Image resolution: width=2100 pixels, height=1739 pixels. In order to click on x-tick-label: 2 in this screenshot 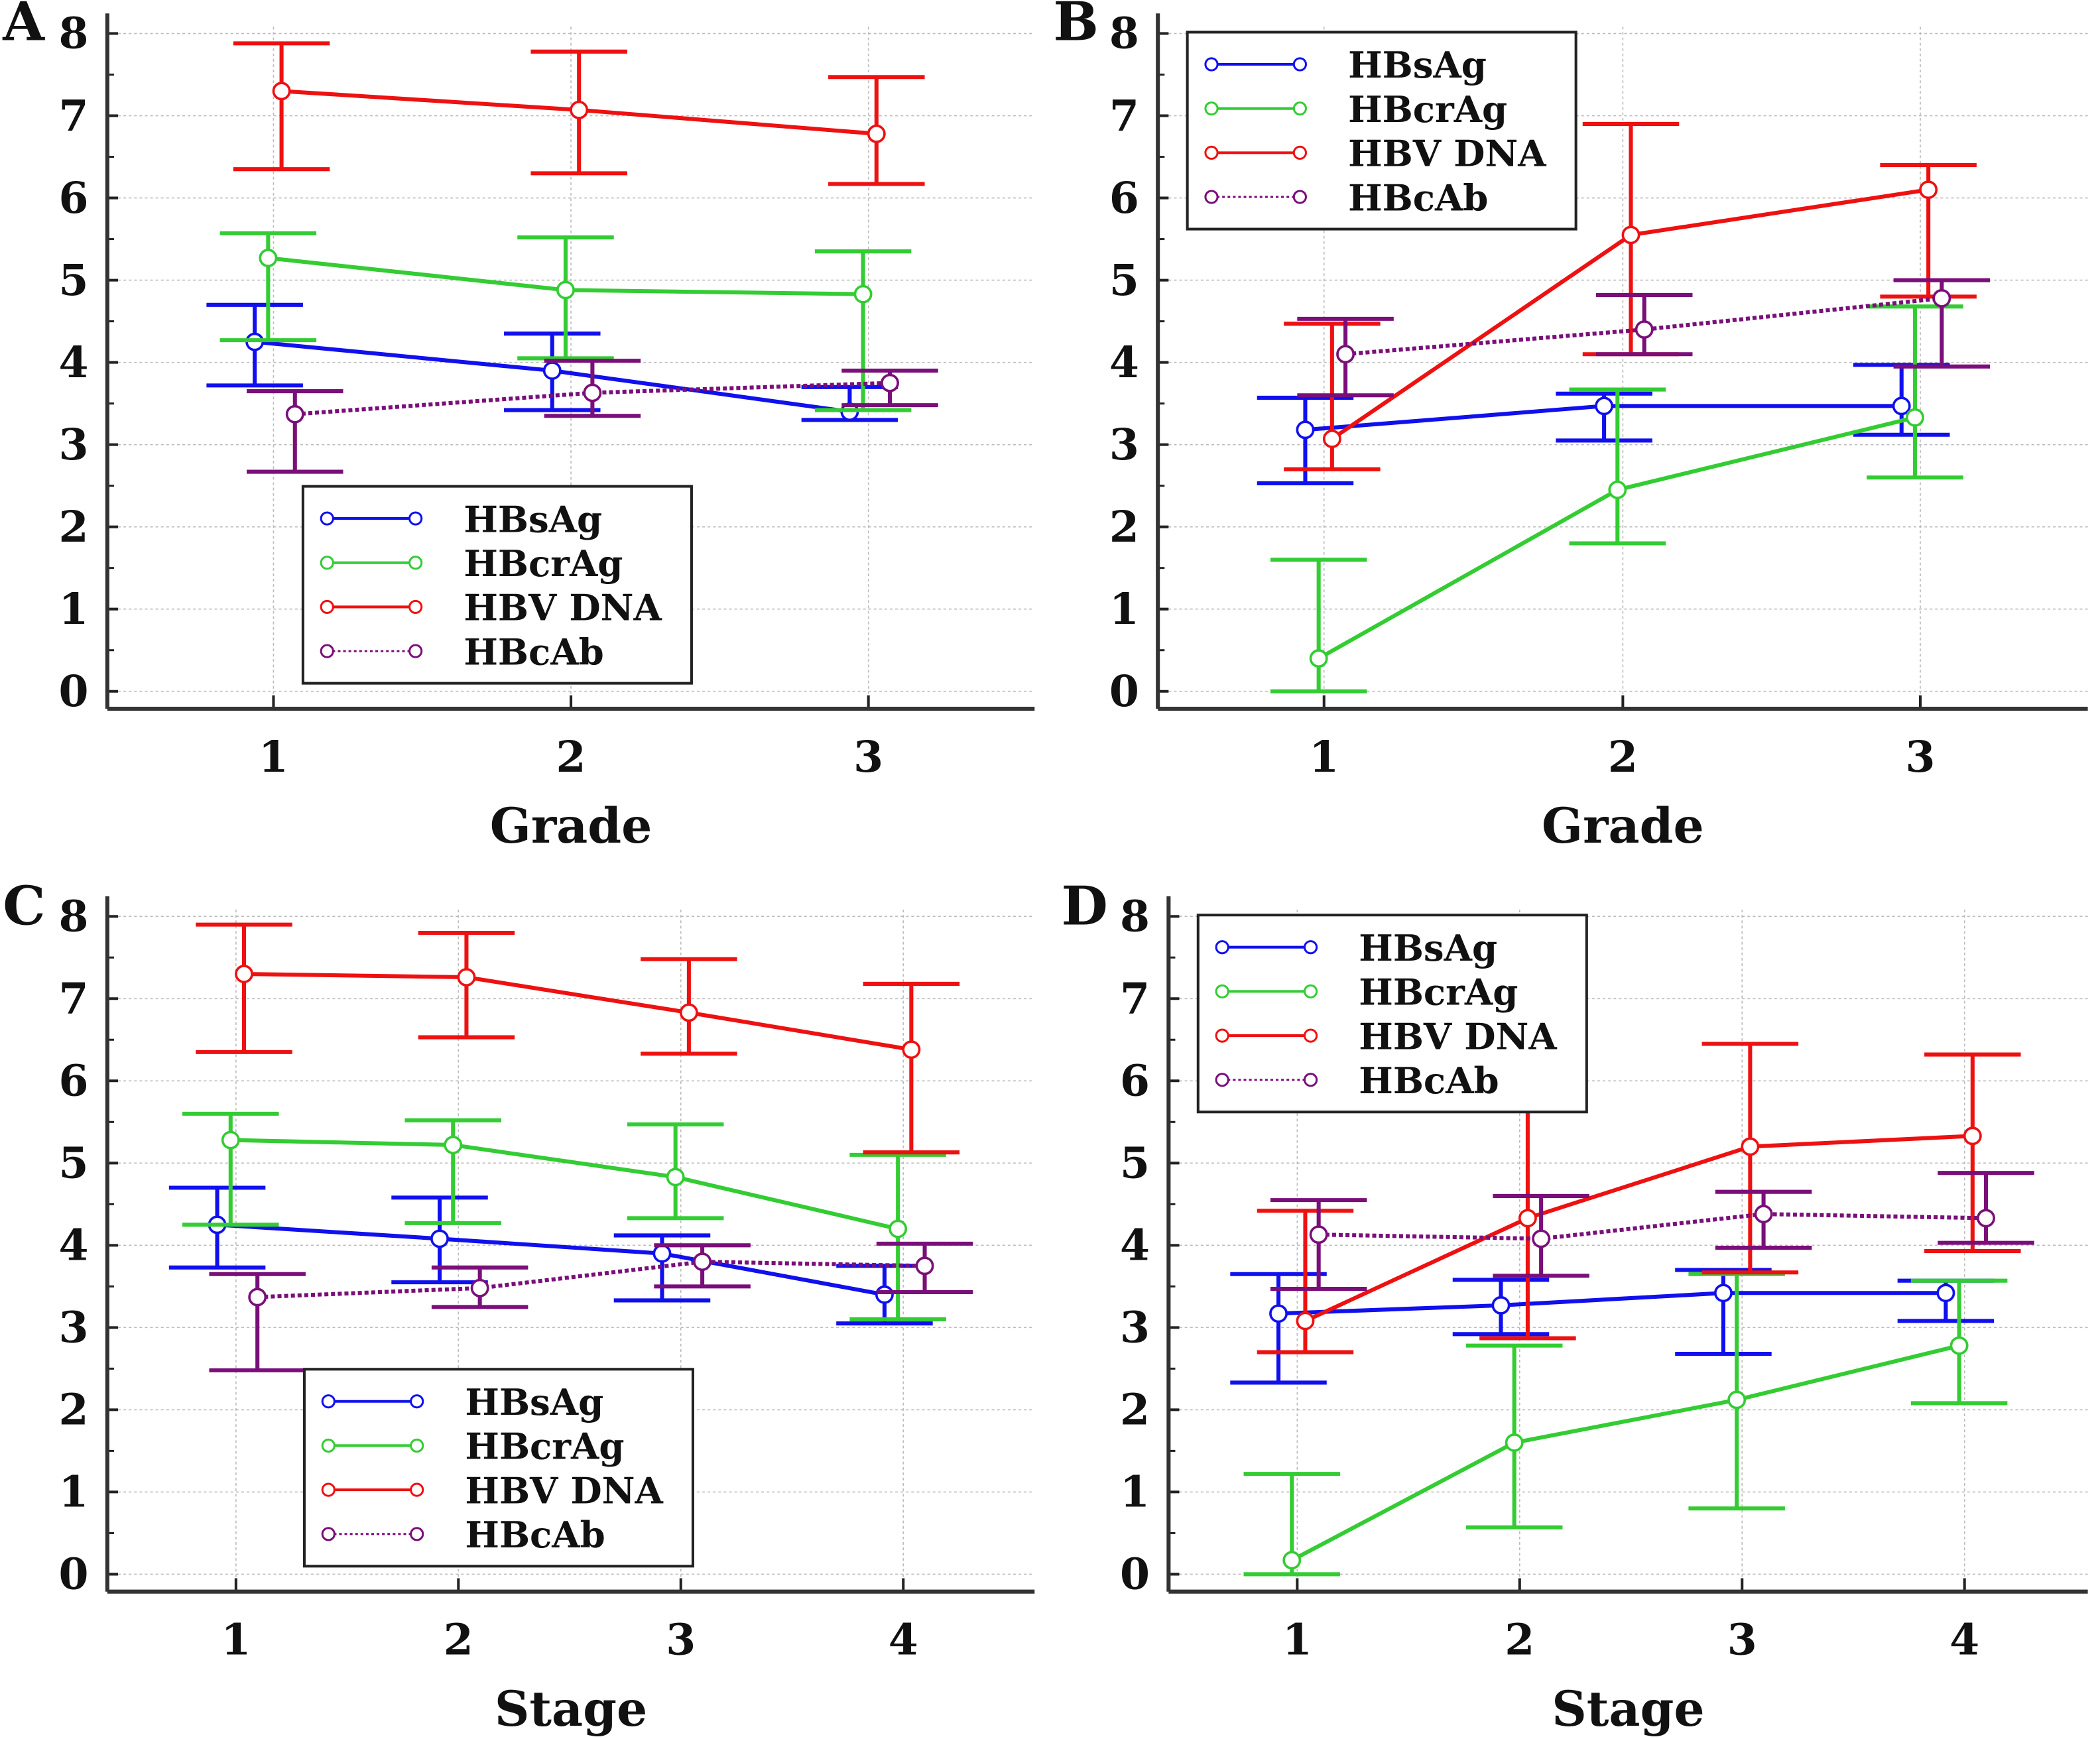, I will do `click(1520, 1640)`.